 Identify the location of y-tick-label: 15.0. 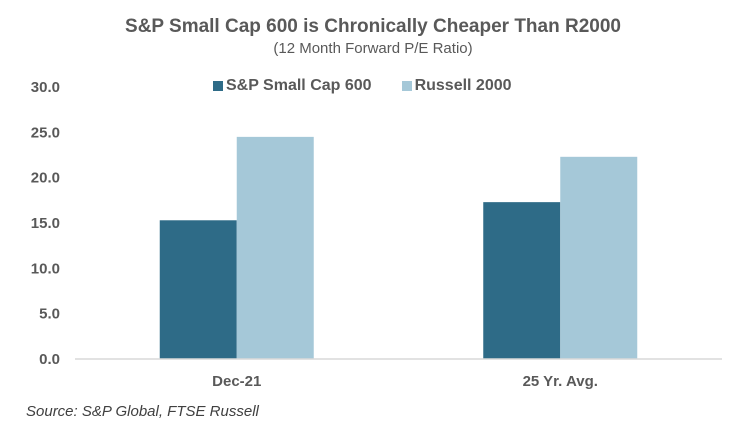
(45, 223).